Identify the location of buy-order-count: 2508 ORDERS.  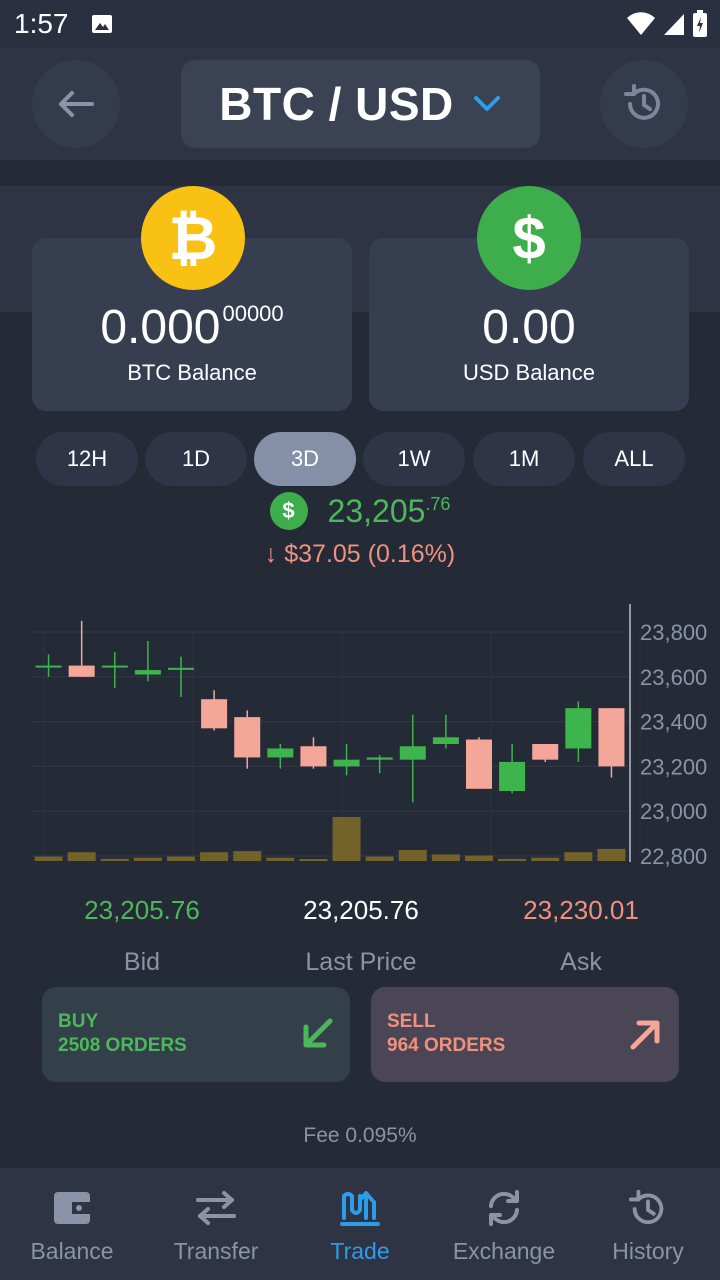
(122, 1045).